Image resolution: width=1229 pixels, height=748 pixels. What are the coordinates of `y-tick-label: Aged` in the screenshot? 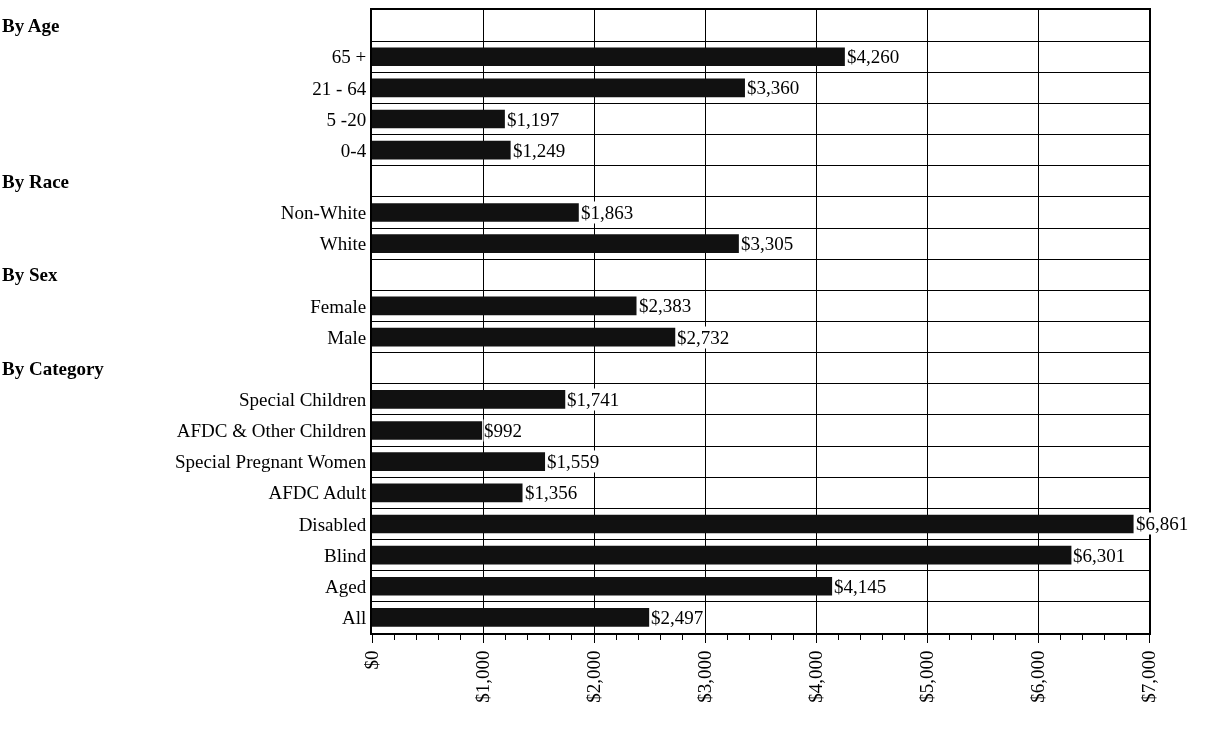 It's located at (346, 586).